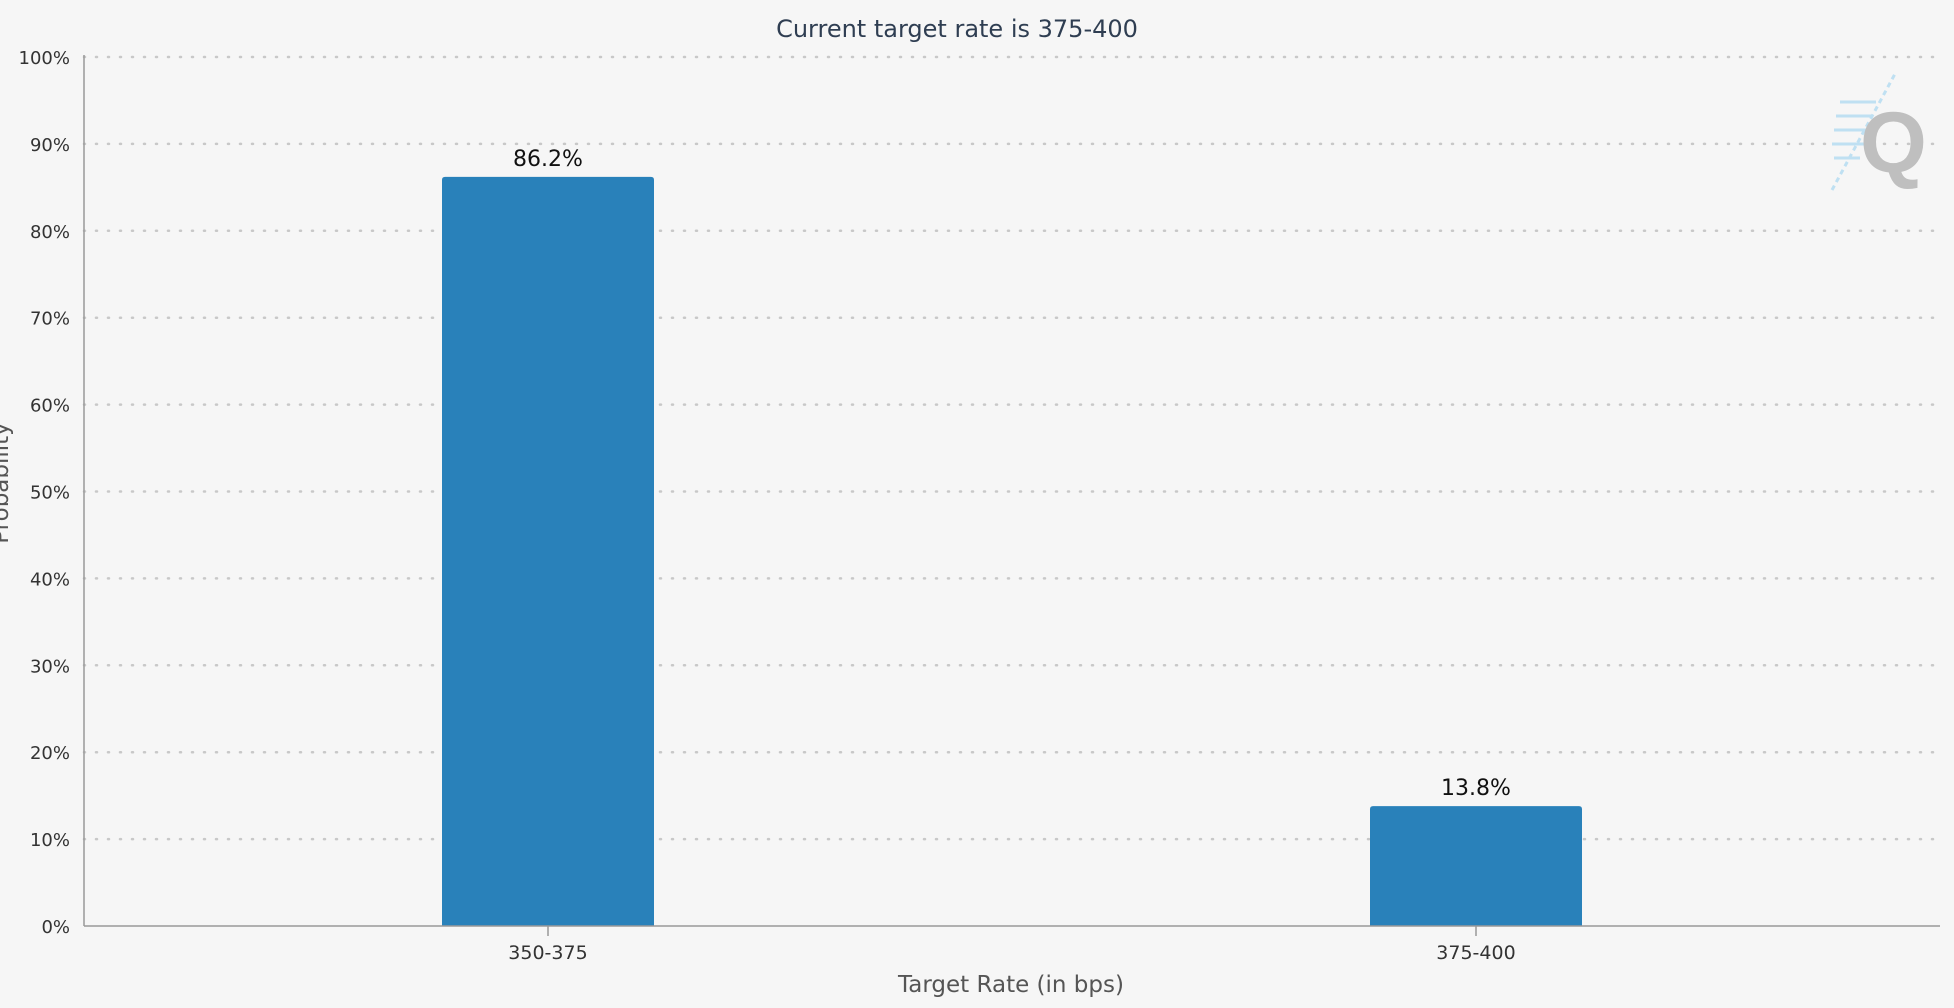 The width and height of the screenshot is (1954, 1008). What do you see at coordinates (50, 666) in the screenshot?
I see `y-tick-label: 30%` at bounding box center [50, 666].